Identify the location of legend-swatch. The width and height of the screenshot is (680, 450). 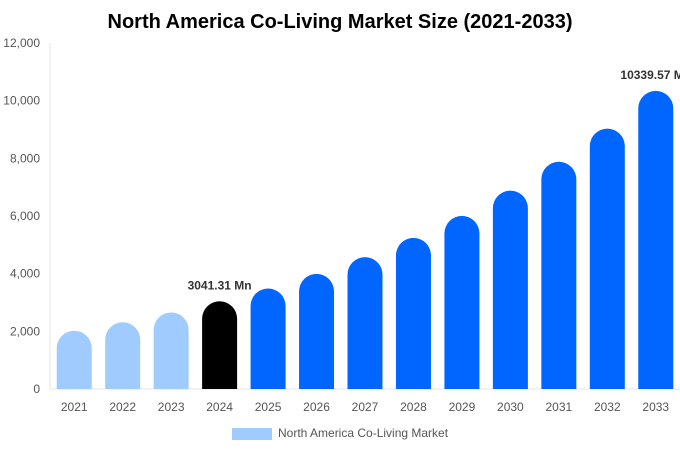
(252, 434).